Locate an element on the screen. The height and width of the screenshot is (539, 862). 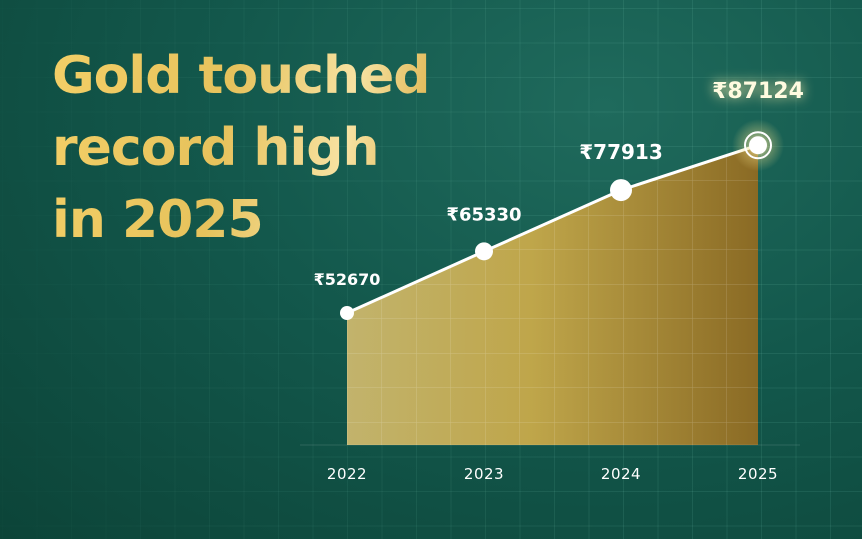
point-2025 is located at coordinates (758, 145).